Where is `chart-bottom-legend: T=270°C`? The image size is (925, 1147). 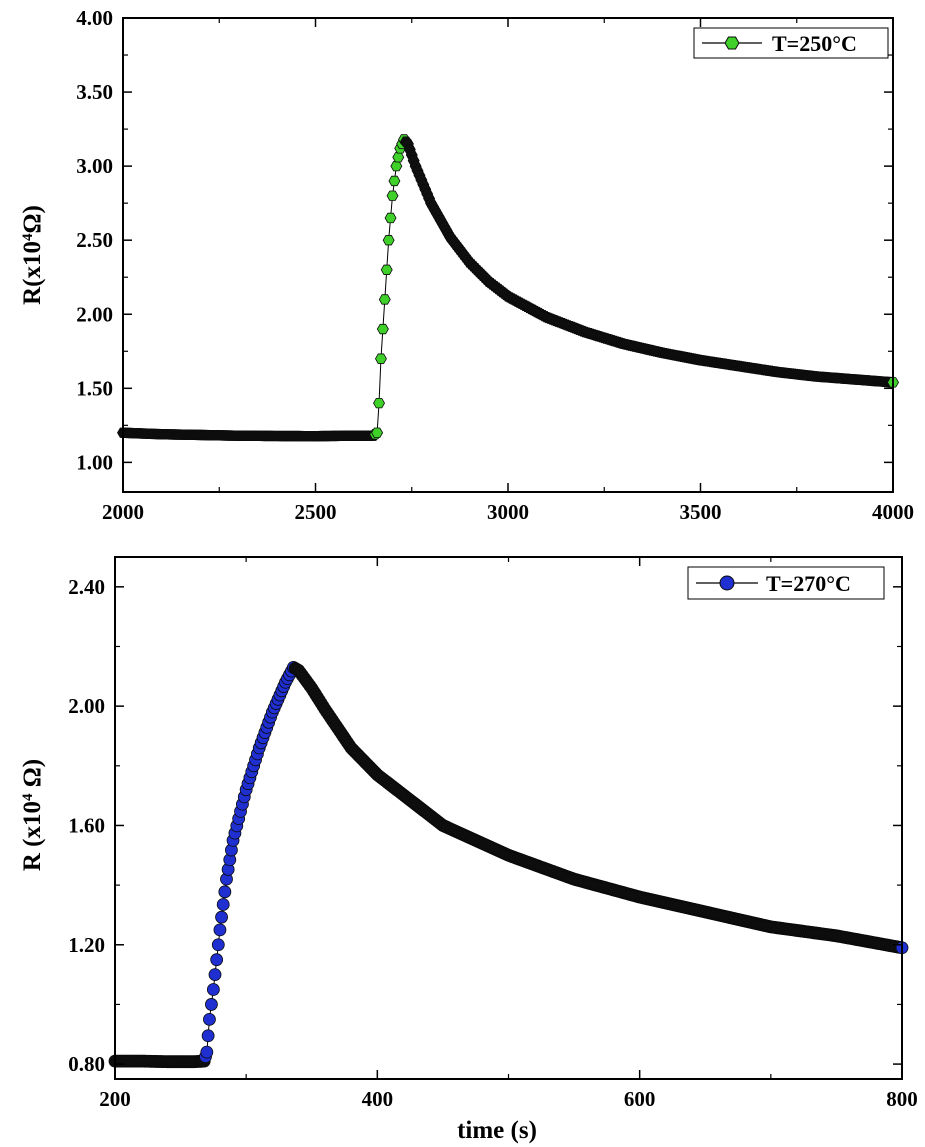 chart-bottom-legend: T=270°C is located at coordinates (786, 583).